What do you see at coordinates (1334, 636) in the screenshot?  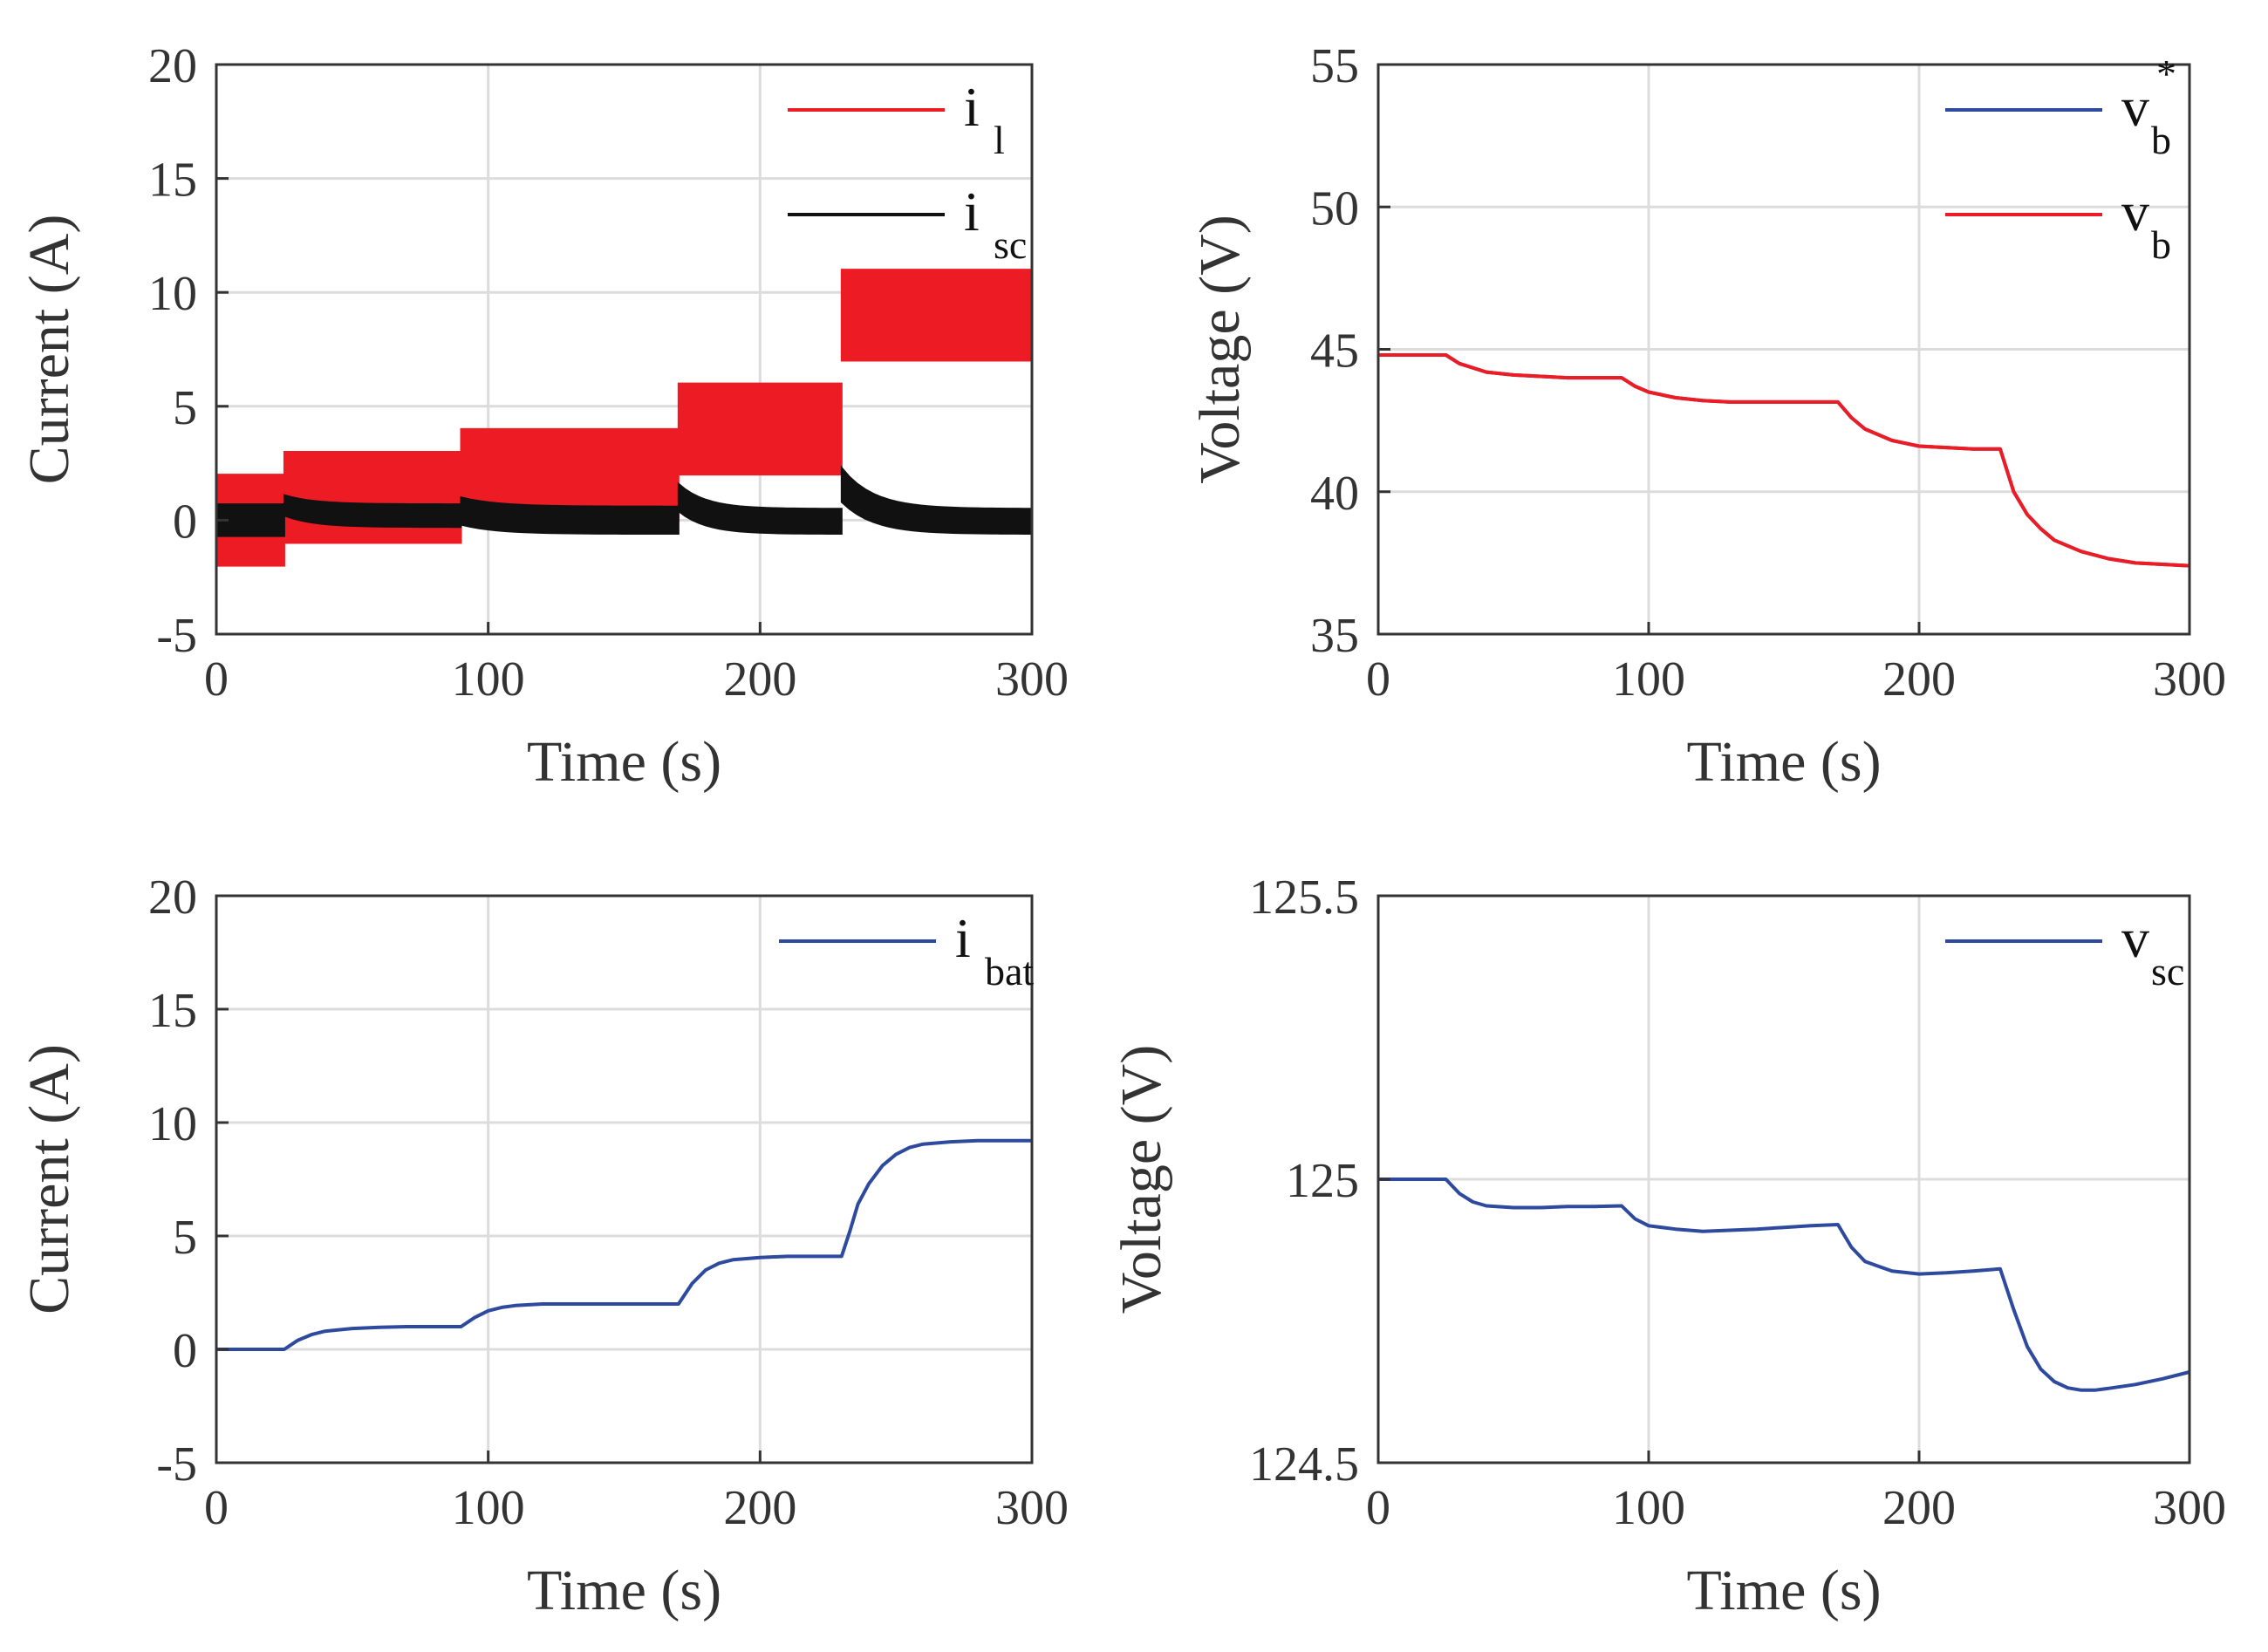 I see `y-tick-label: 35` at bounding box center [1334, 636].